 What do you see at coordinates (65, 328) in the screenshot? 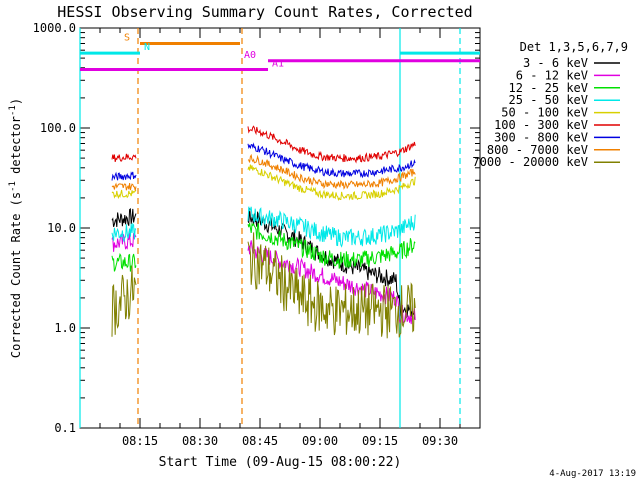
I see `y-tick-label: 1.0` at bounding box center [65, 328].